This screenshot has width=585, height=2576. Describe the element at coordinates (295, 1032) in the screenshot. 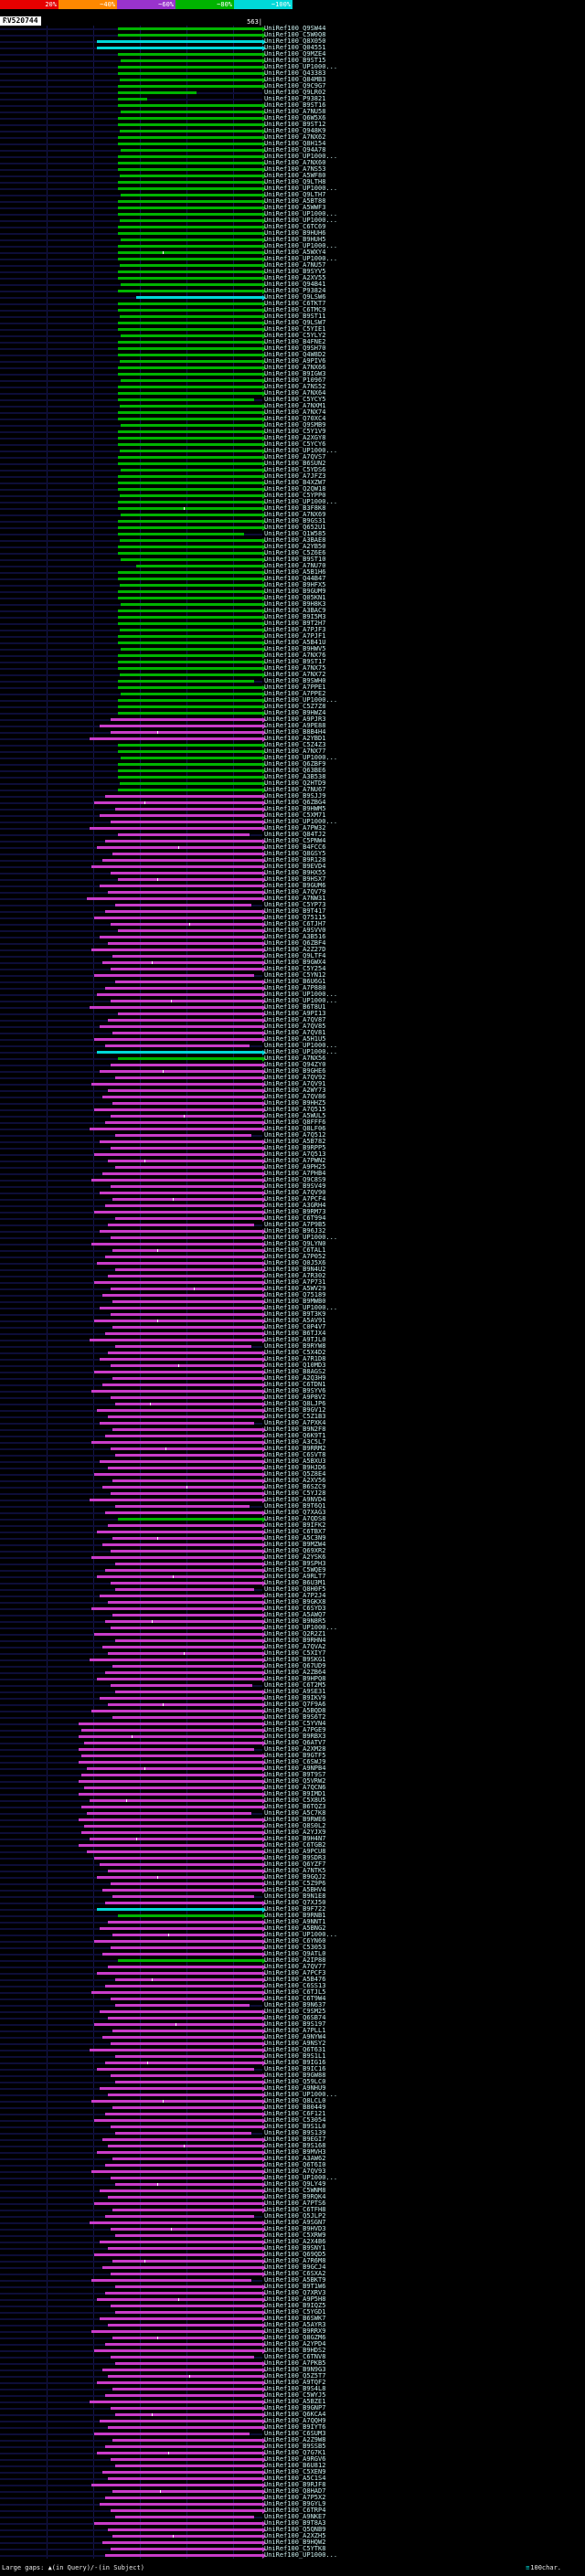

I see `hit-label: UniRef100_A7QV81` at that location.